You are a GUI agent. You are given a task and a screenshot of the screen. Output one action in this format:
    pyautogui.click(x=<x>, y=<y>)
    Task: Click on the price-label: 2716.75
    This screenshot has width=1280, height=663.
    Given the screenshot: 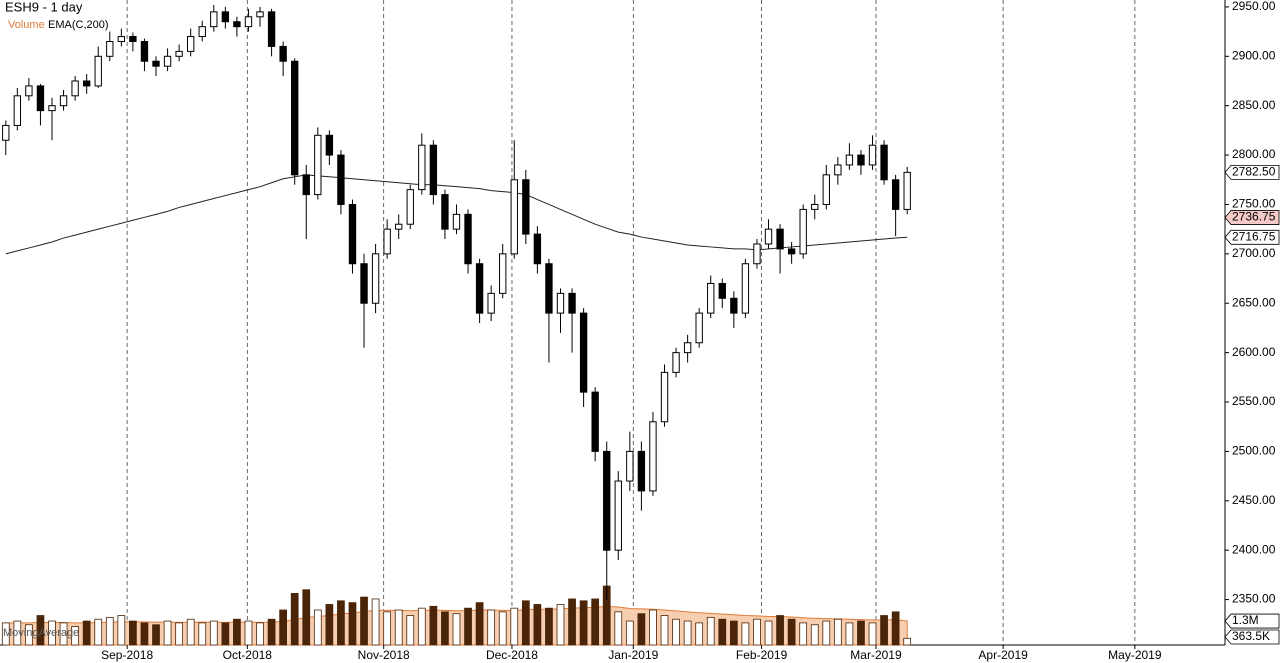 What is the action you would take?
    pyautogui.click(x=1254, y=236)
    